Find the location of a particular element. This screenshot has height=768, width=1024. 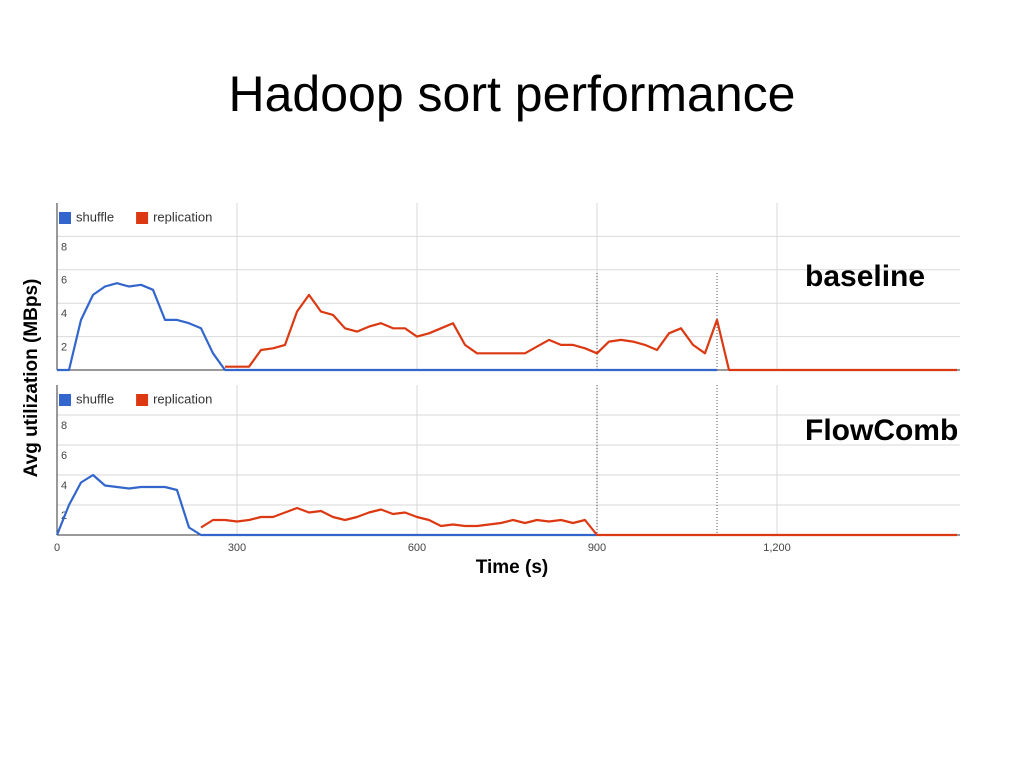

y-tick-label: 2 is located at coordinates (64, 348).